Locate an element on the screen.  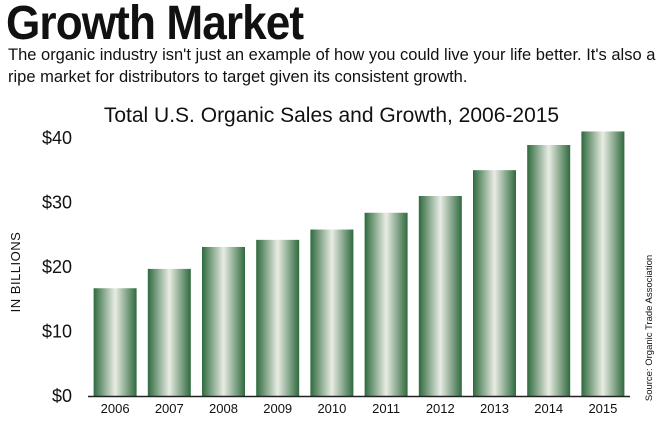
y-tick-label: $10 is located at coordinates (57, 331).